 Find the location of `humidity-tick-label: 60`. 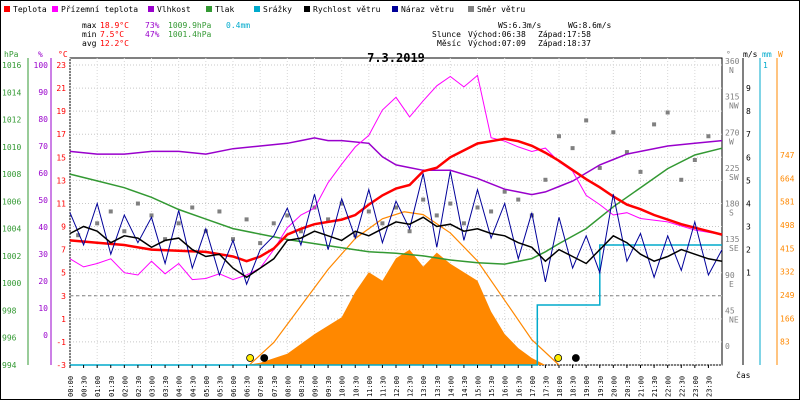

humidity-tick-label: 60 is located at coordinates (43, 173).